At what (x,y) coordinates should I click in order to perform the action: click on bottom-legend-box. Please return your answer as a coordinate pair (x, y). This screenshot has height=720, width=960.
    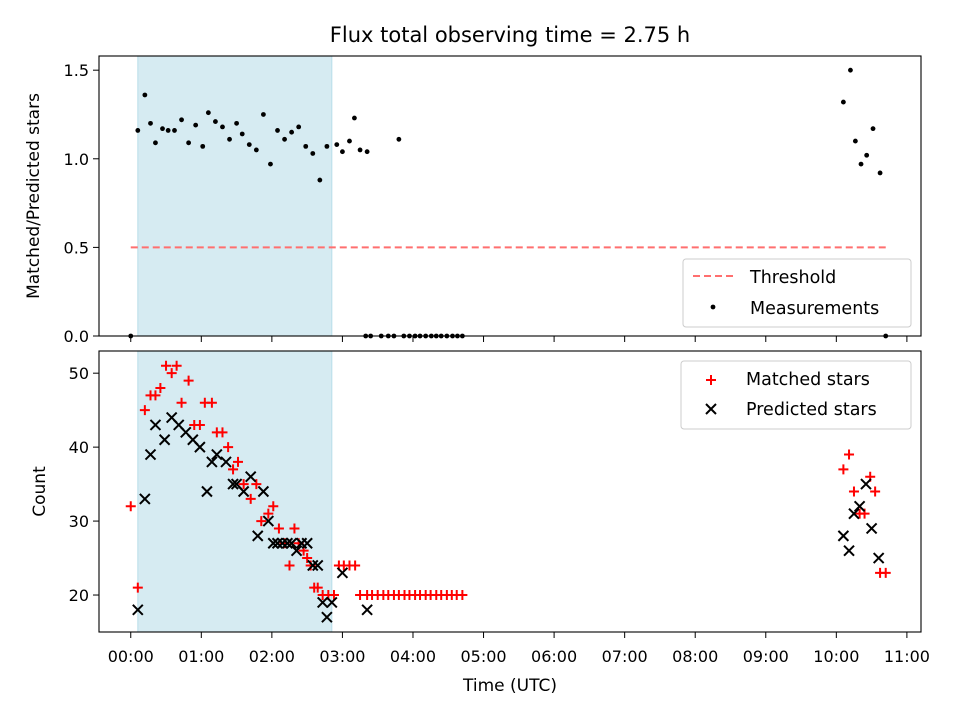
    Looking at the image, I should click on (796, 395).